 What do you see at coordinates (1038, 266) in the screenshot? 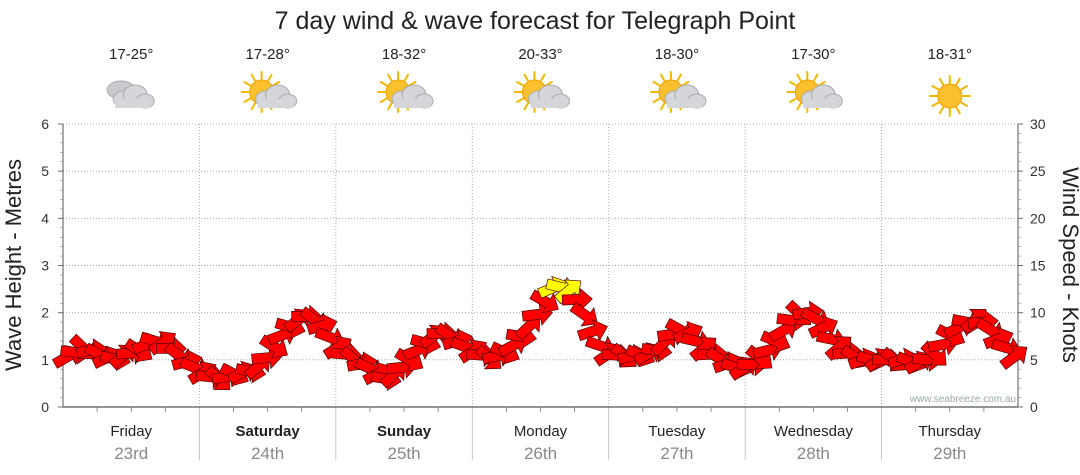
I see `y-tick-right: 15` at bounding box center [1038, 266].